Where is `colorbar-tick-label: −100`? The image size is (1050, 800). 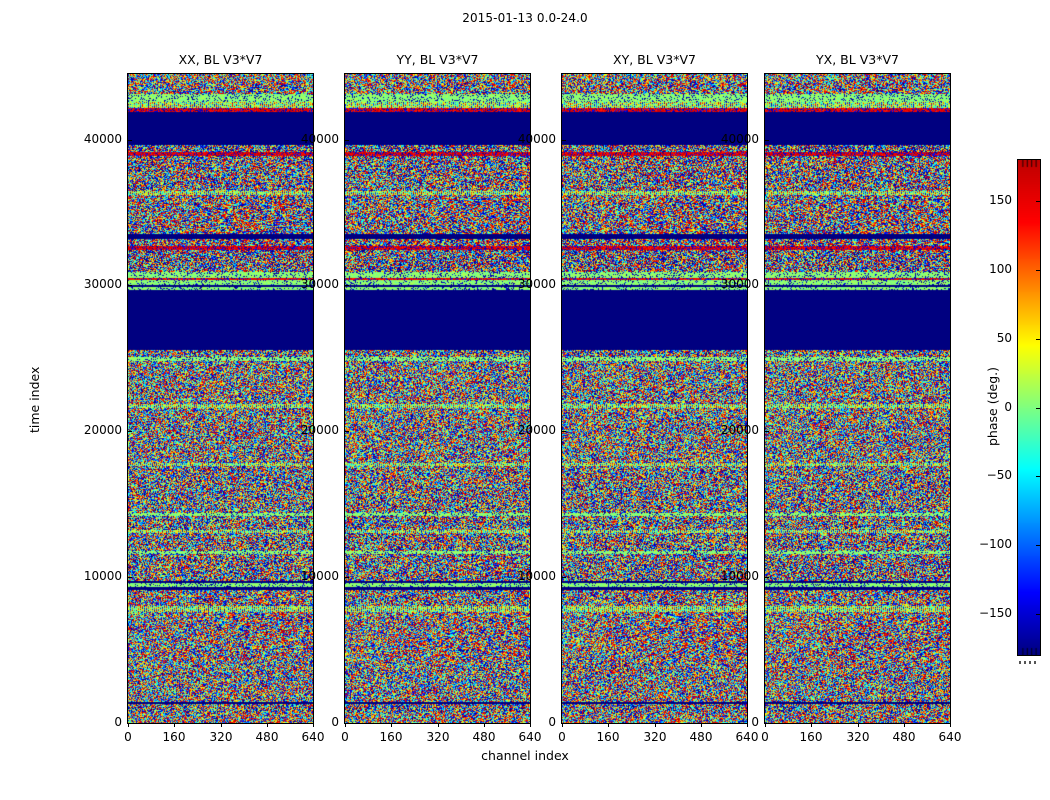 colorbar-tick-label: −100 is located at coordinates (995, 544).